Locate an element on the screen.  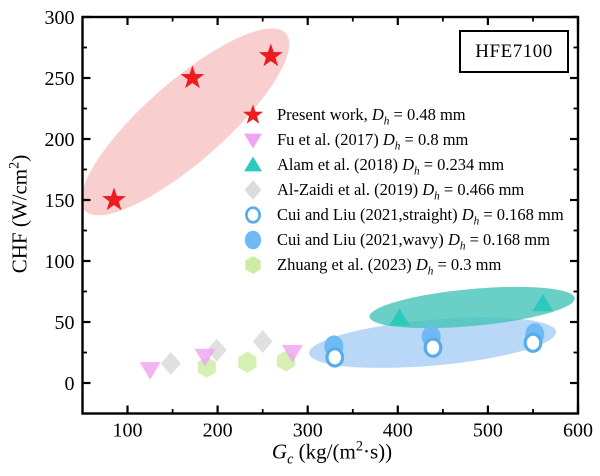
legend-item-present-work: Present work, Dh = 0.48 mm is located at coordinates (402, 114).